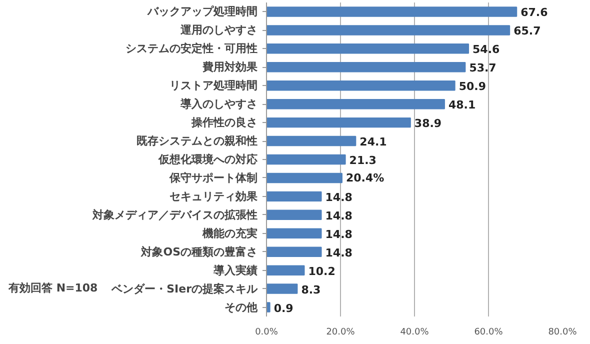 This screenshot has height=344, width=590. I want to click on data-label: 10.2, so click(322, 271).